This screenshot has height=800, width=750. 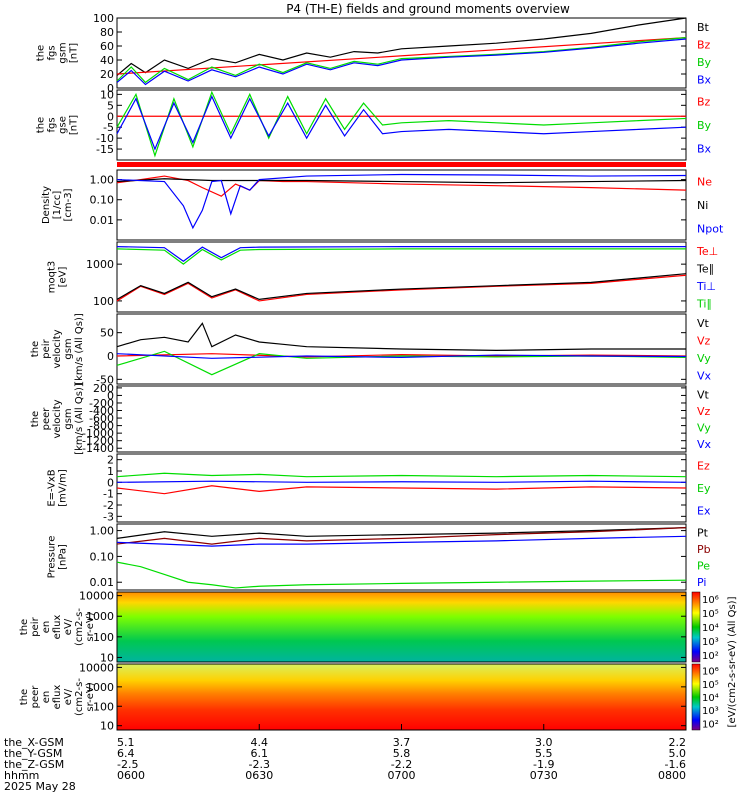 I want to click on series-Te⊥, so click(x=401, y=288).